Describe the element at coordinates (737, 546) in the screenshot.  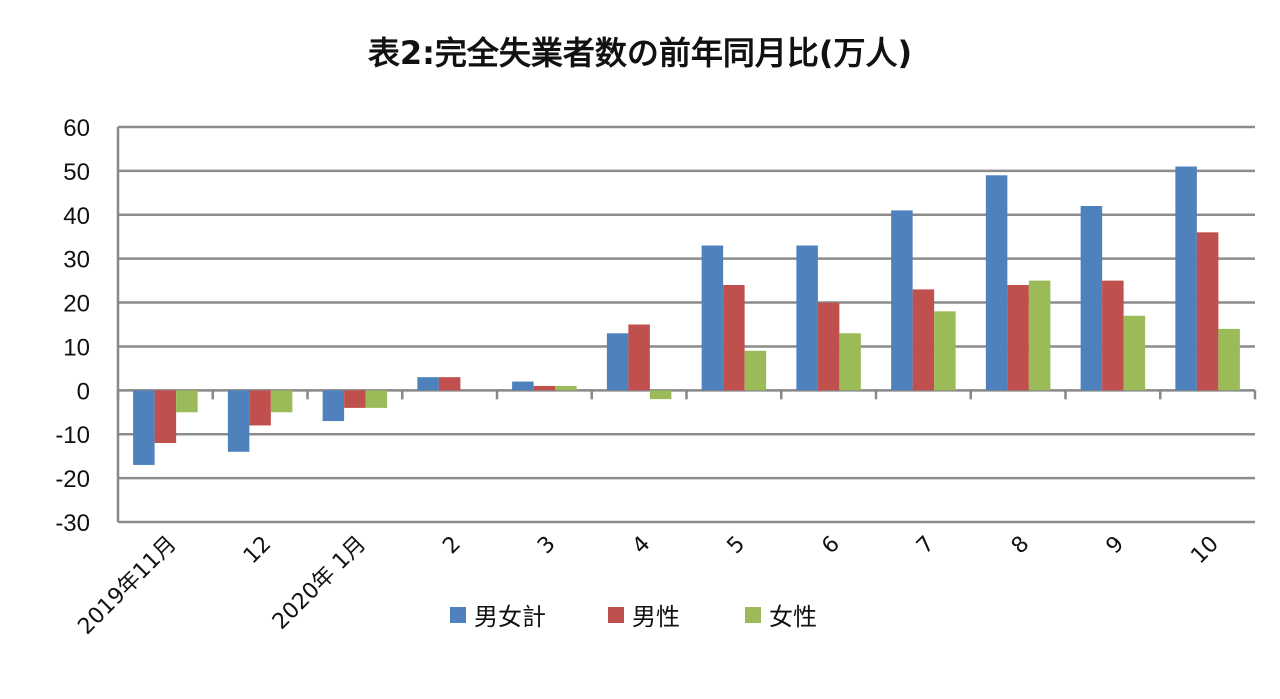
I see `x-tick-label: 5` at that location.